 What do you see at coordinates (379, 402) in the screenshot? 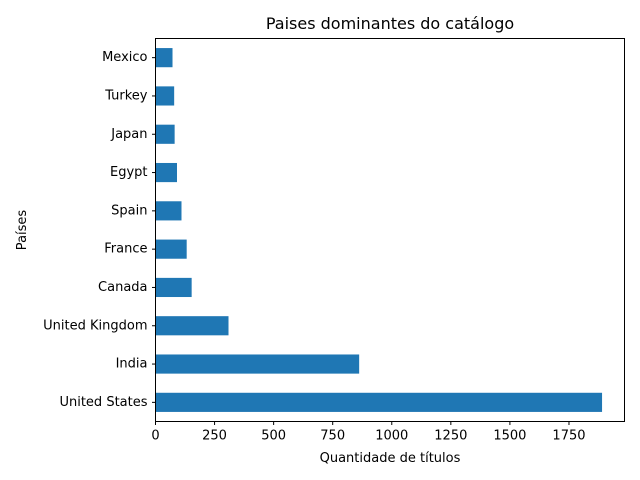
I see `bar-united-states` at bounding box center [379, 402].